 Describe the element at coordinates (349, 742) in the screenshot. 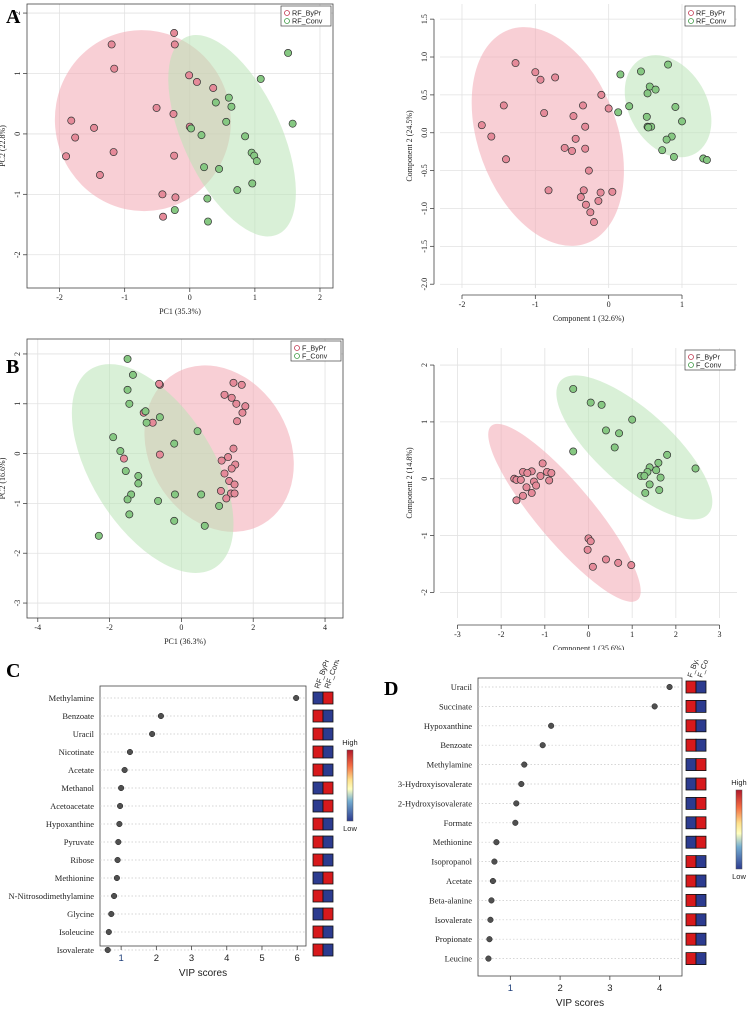

I see `colorbar-high-label: High` at that location.